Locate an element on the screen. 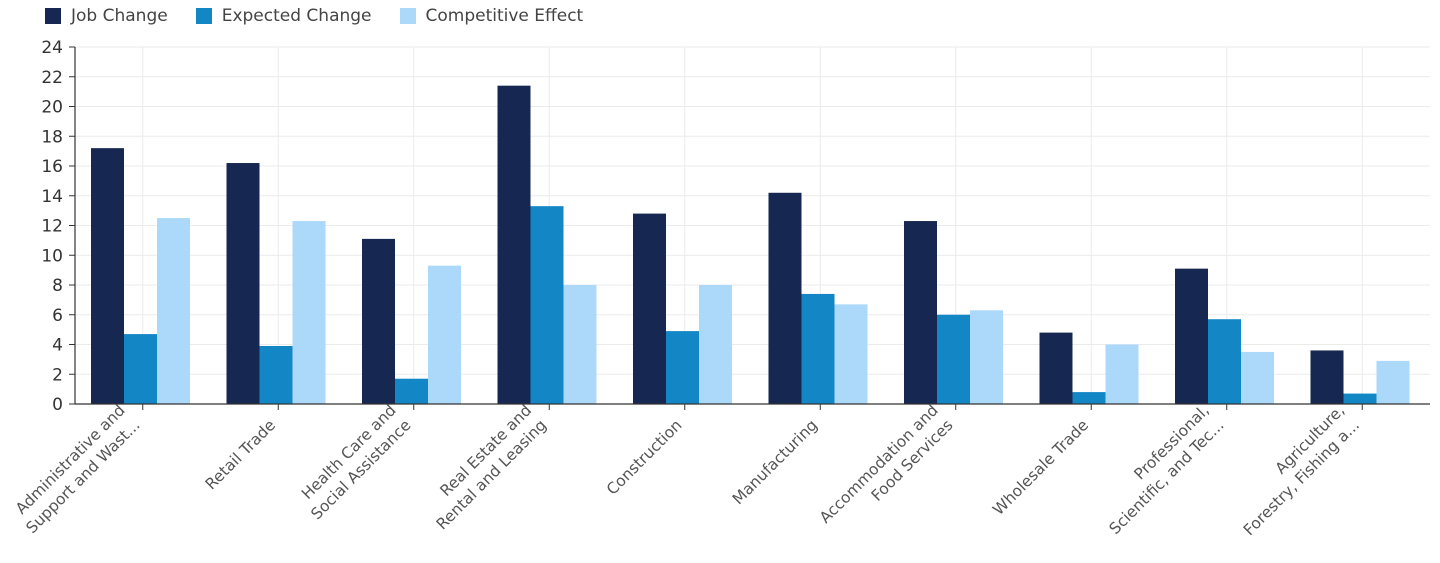 The height and width of the screenshot is (563, 1440). legend-item-expected-change: Expected Change is located at coordinates (283, 16).